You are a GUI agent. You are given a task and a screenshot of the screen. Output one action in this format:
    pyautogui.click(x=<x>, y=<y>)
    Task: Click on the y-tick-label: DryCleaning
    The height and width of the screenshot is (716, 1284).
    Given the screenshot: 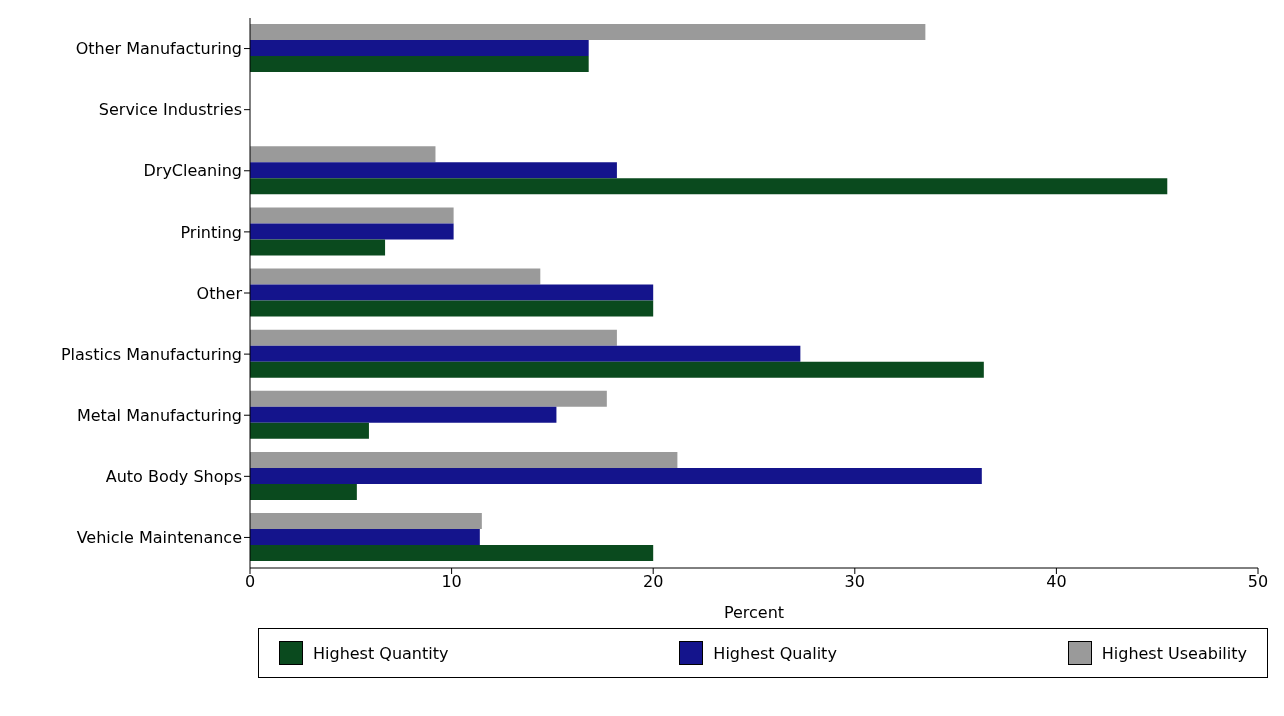 What is the action you would take?
    pyautogui.click(x=192, y=171)
    